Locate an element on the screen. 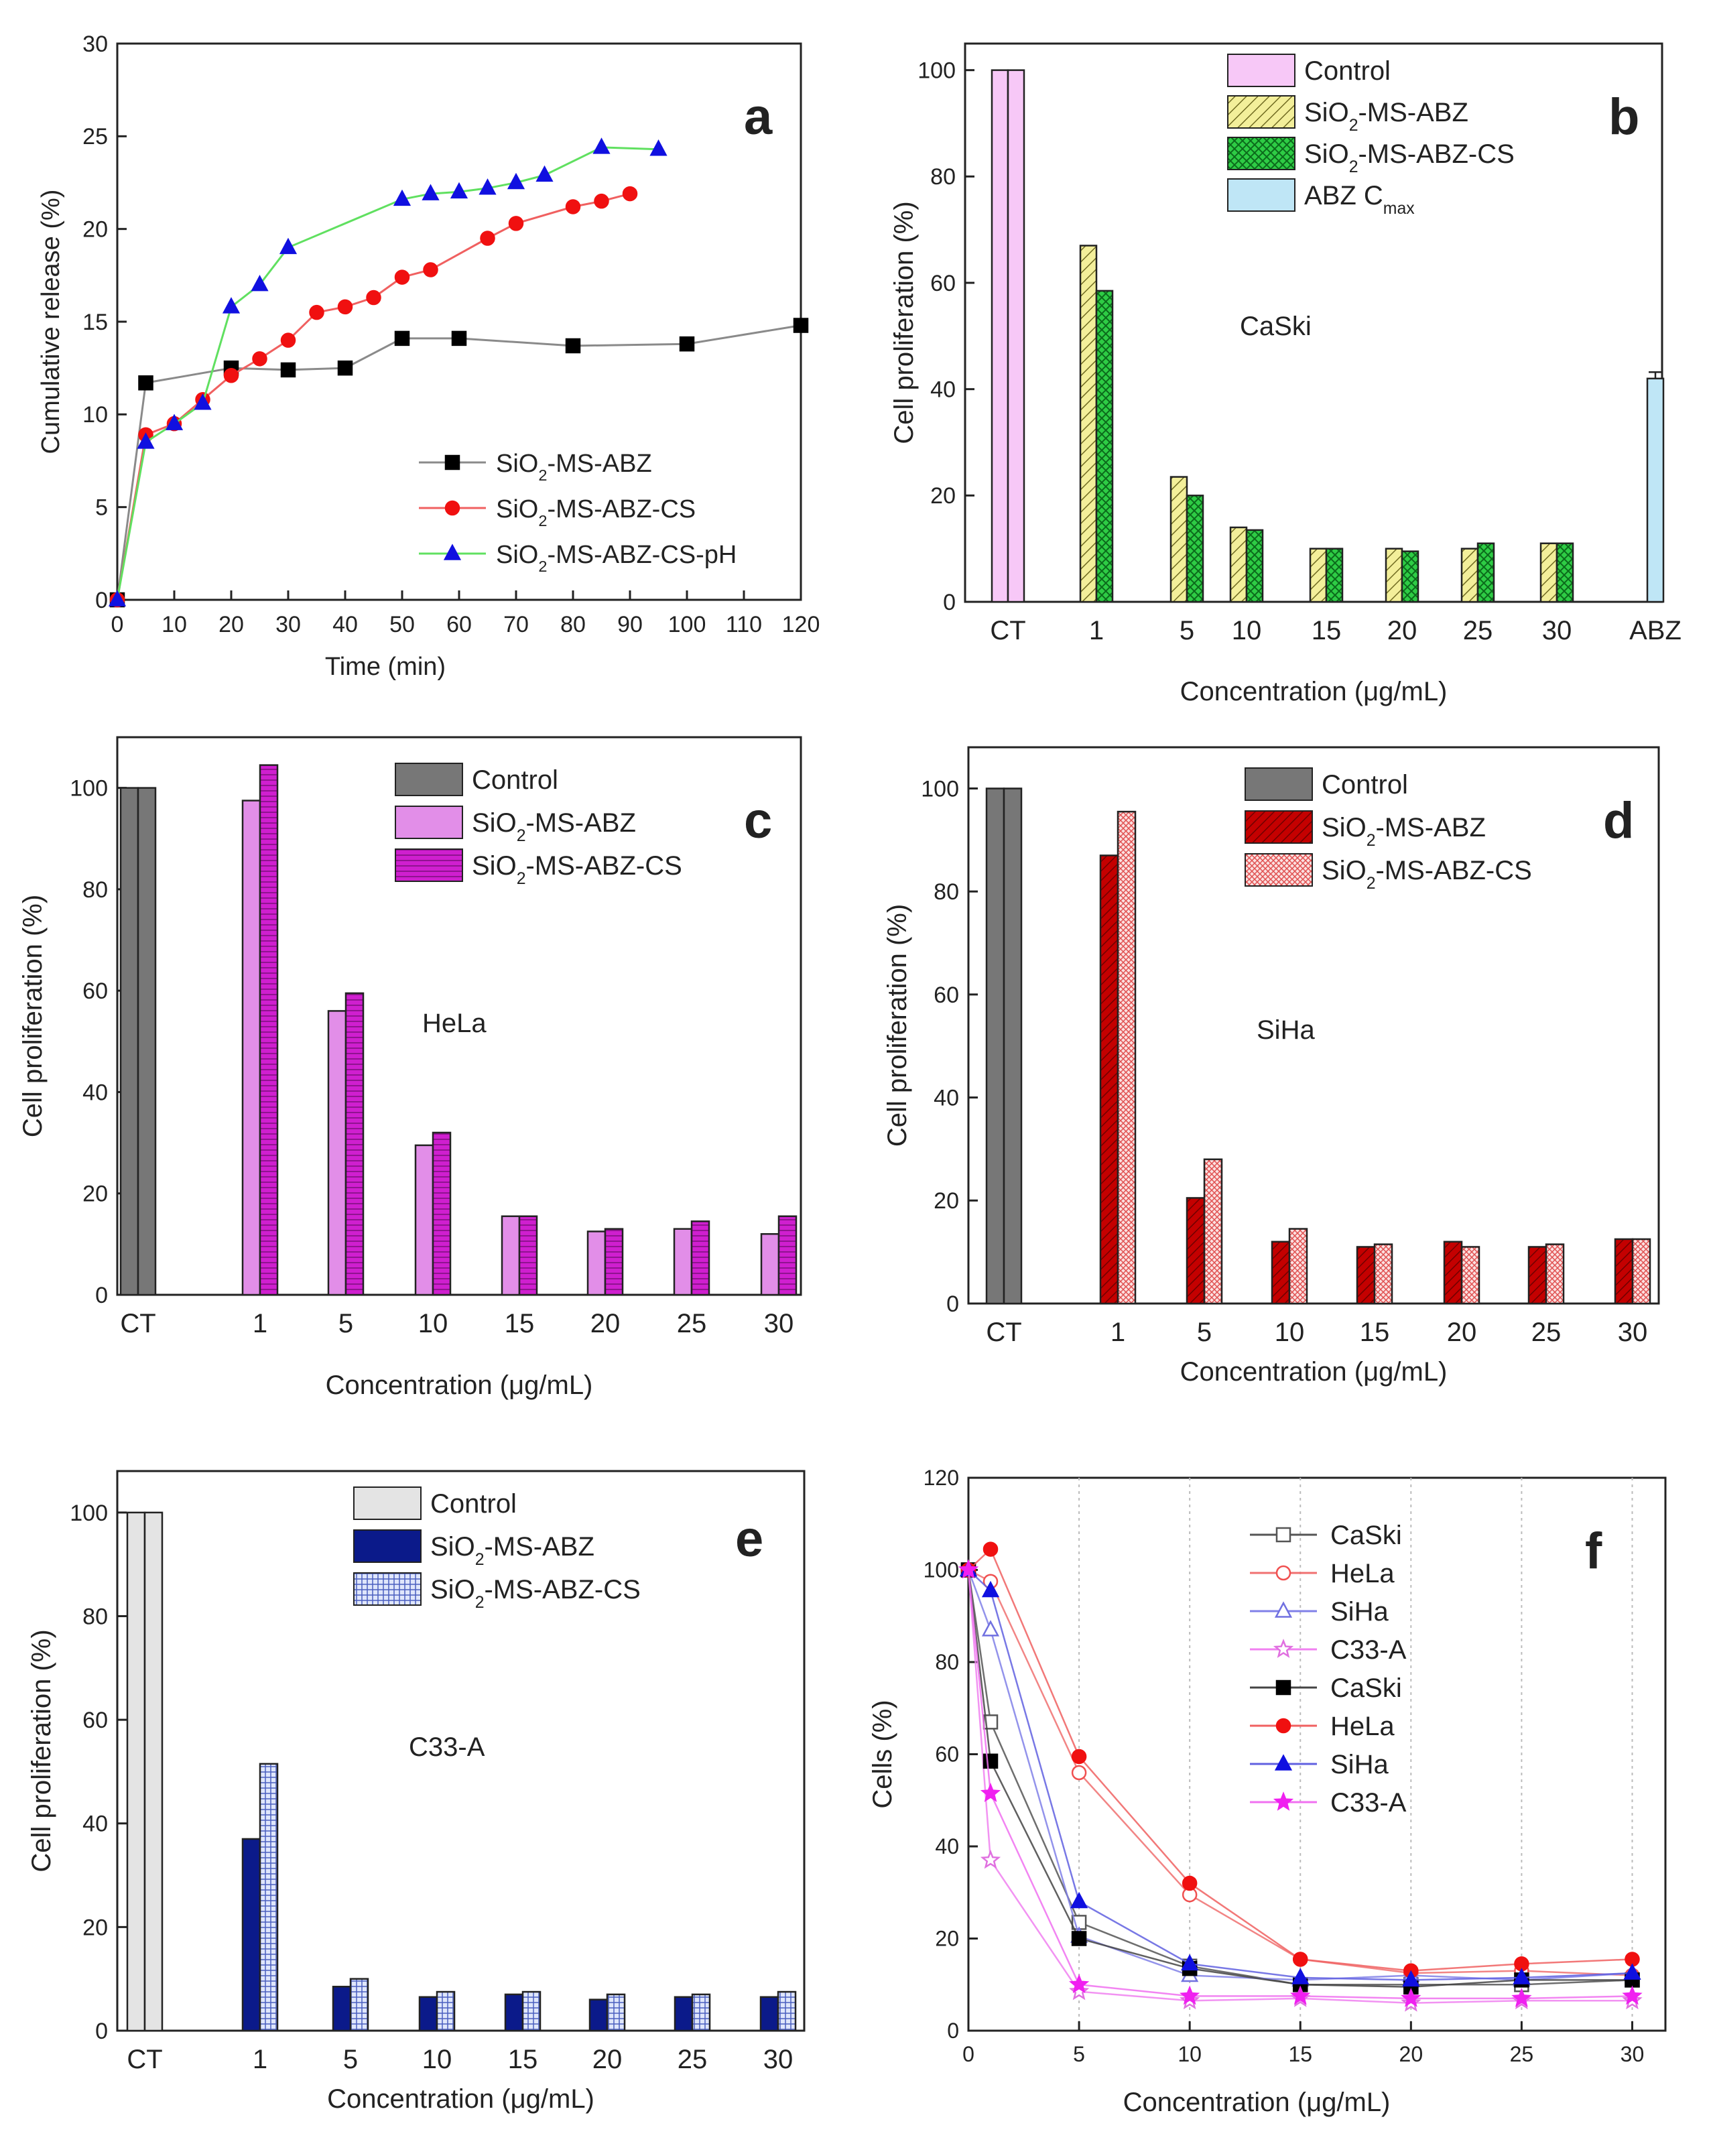 The height and width of the screenshot is (2156, 1711). panel-letter: f is located at coordinates (1593, 1551).